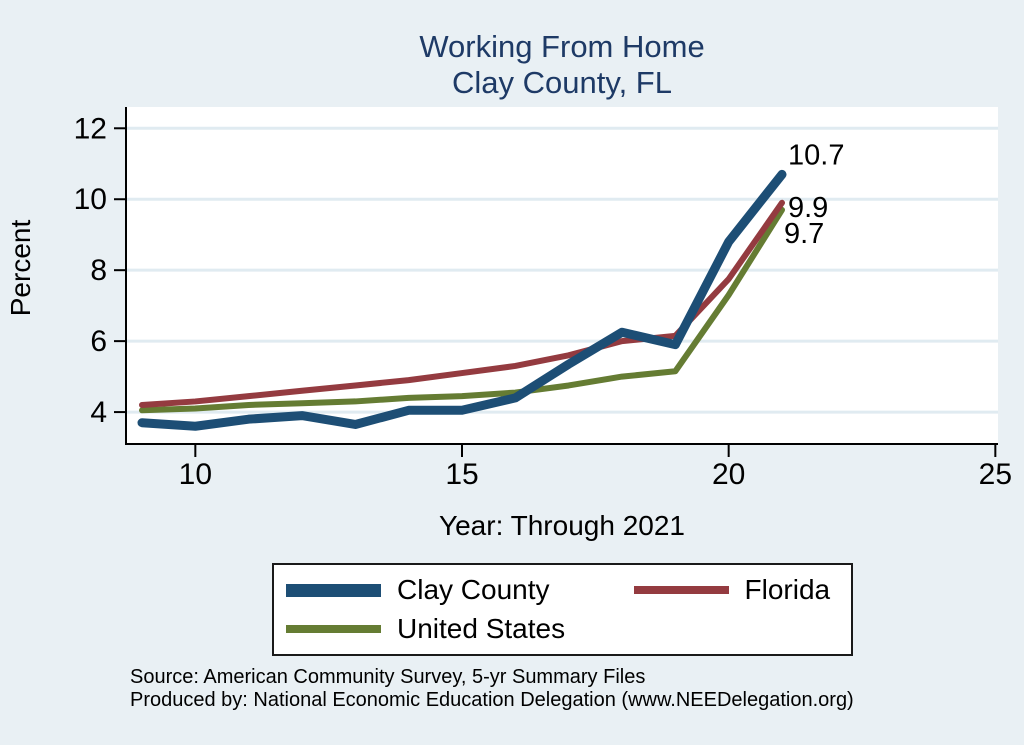  I want to click on legend: Clay County Florida United States, so click(562, 609).